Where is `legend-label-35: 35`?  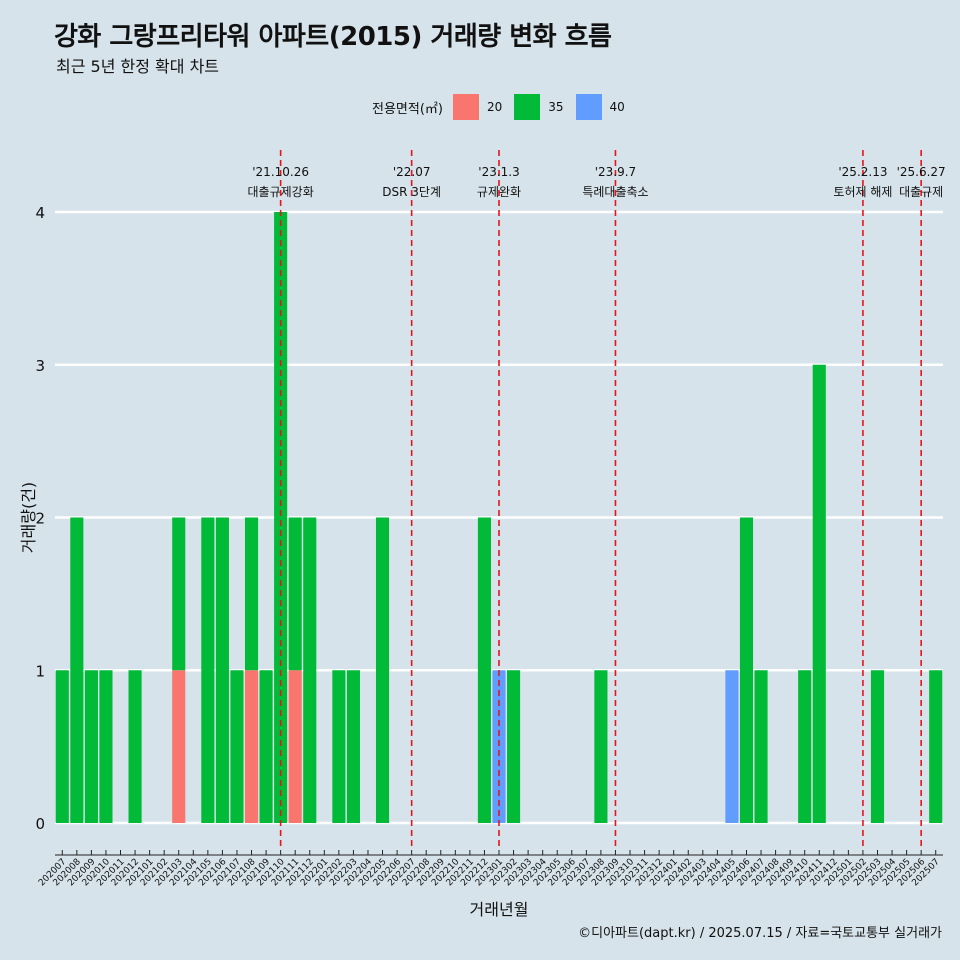 legend-label-35: 35 is located at coordinates (556, 107).